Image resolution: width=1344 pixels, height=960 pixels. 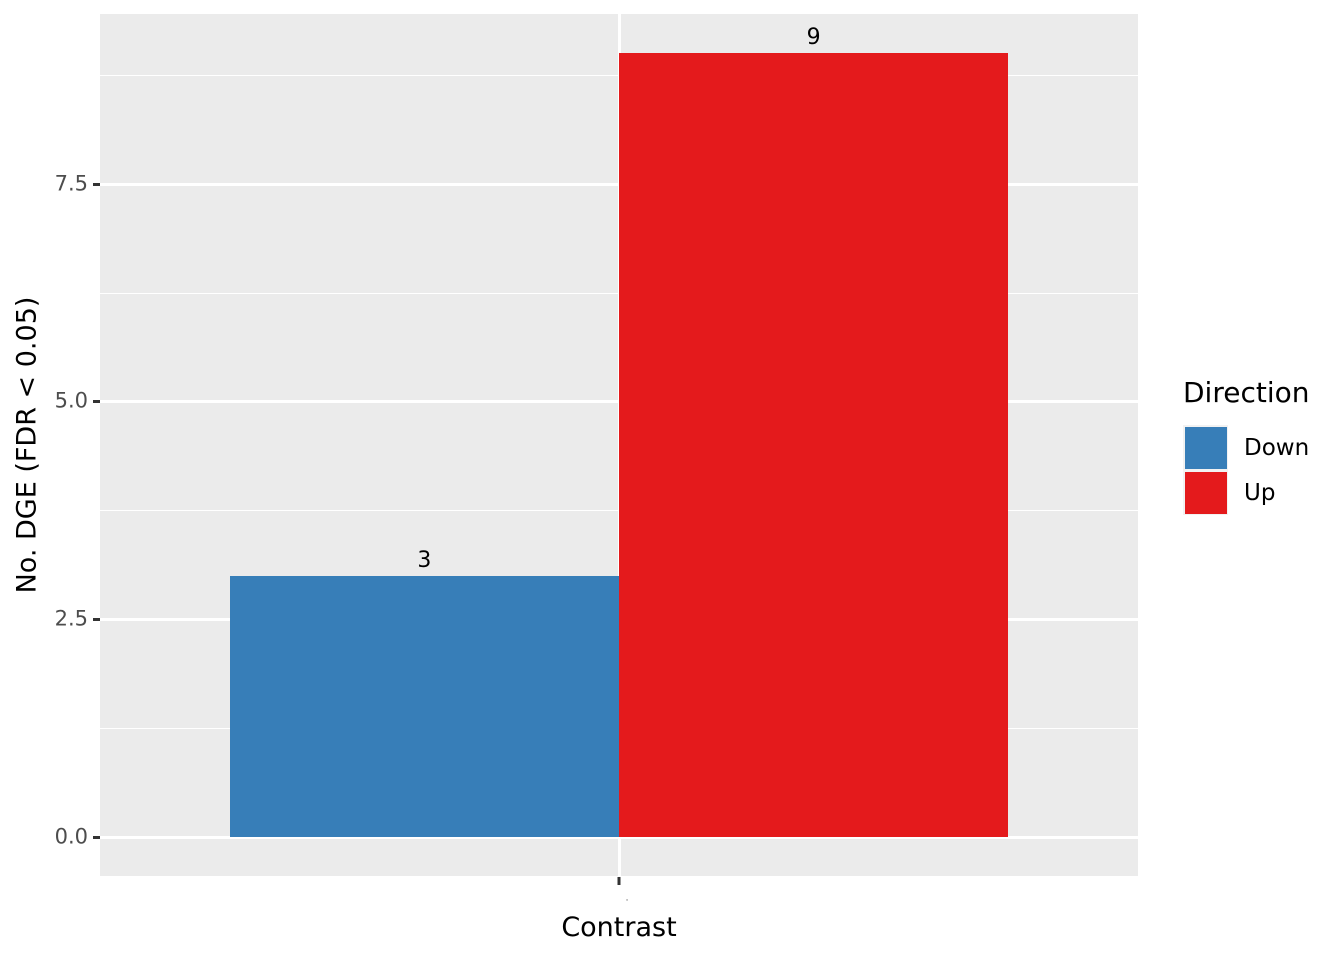 What do you see at coordinates (71, 836) in the screenshot?
I see `y-tick-label: 0.0` at bounding box center [71, 836].